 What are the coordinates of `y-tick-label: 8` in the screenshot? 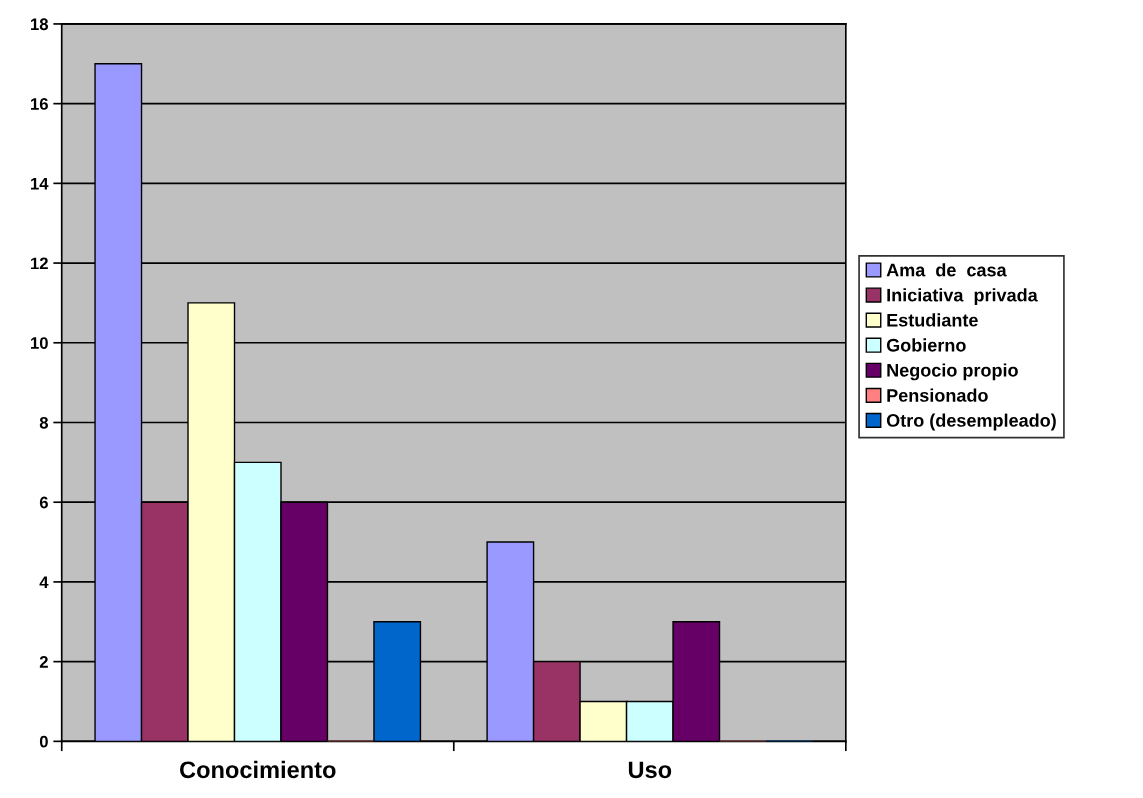 It's located at (44, 422).